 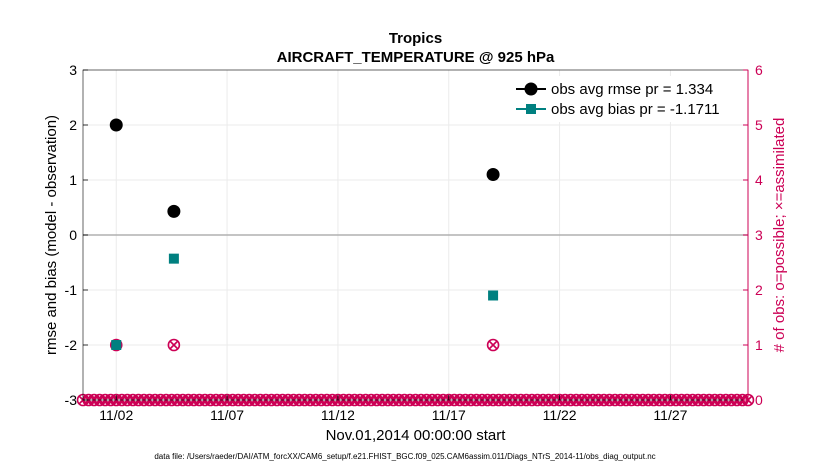 What do you see at coordinates (531, 109) in the screenshot?
I see `legend-bias-marker` at bounding box center [531, 109].